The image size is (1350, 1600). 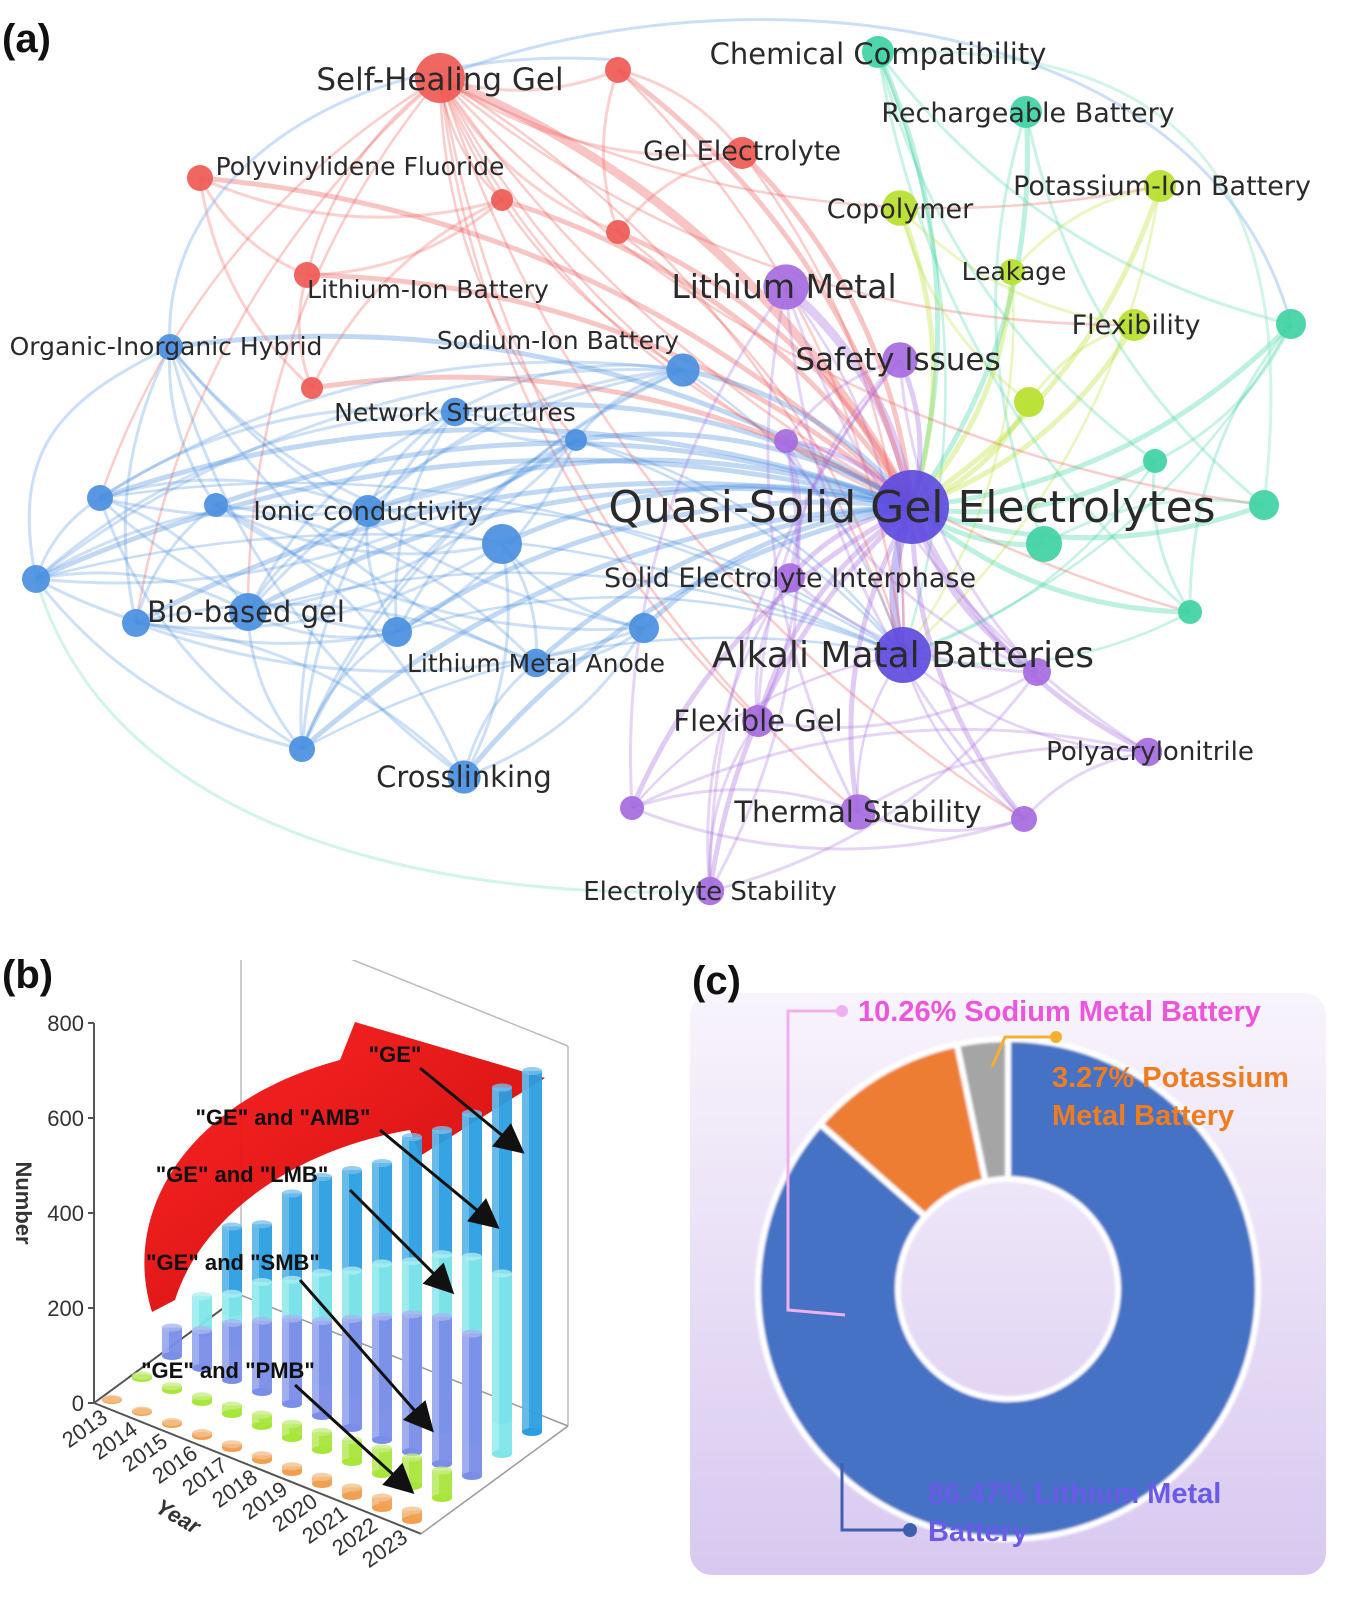 I want to click on node-label-chem-compat: Chemical Compatibility, so click(x=878, y=54).